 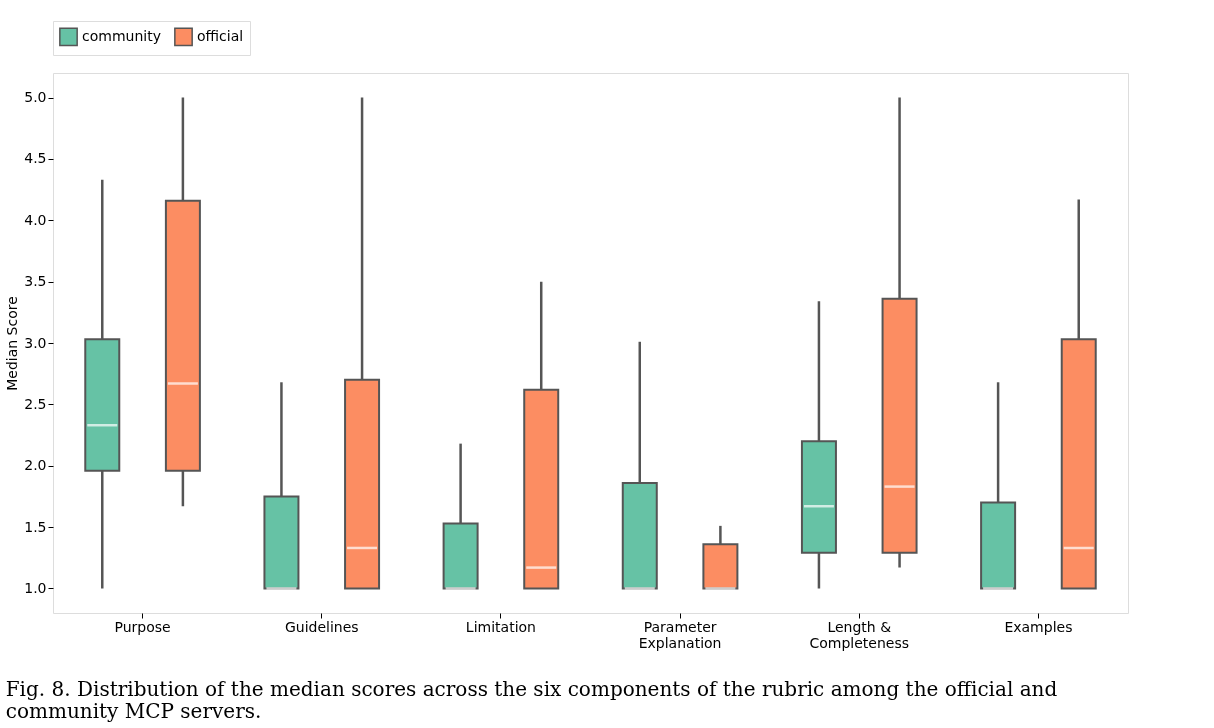 I want to click on y-tick-label: 2.0, so click(x=35, y=465).